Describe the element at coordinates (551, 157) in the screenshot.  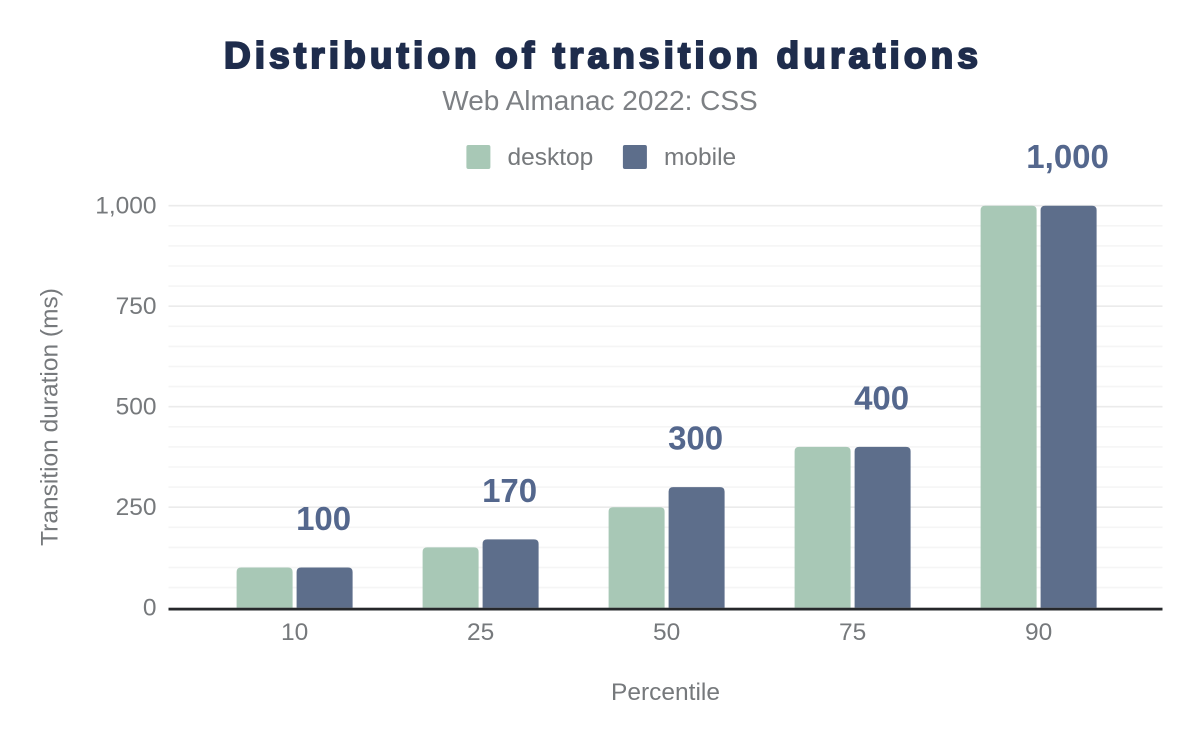
I see `svg-text: desktop` at that location.